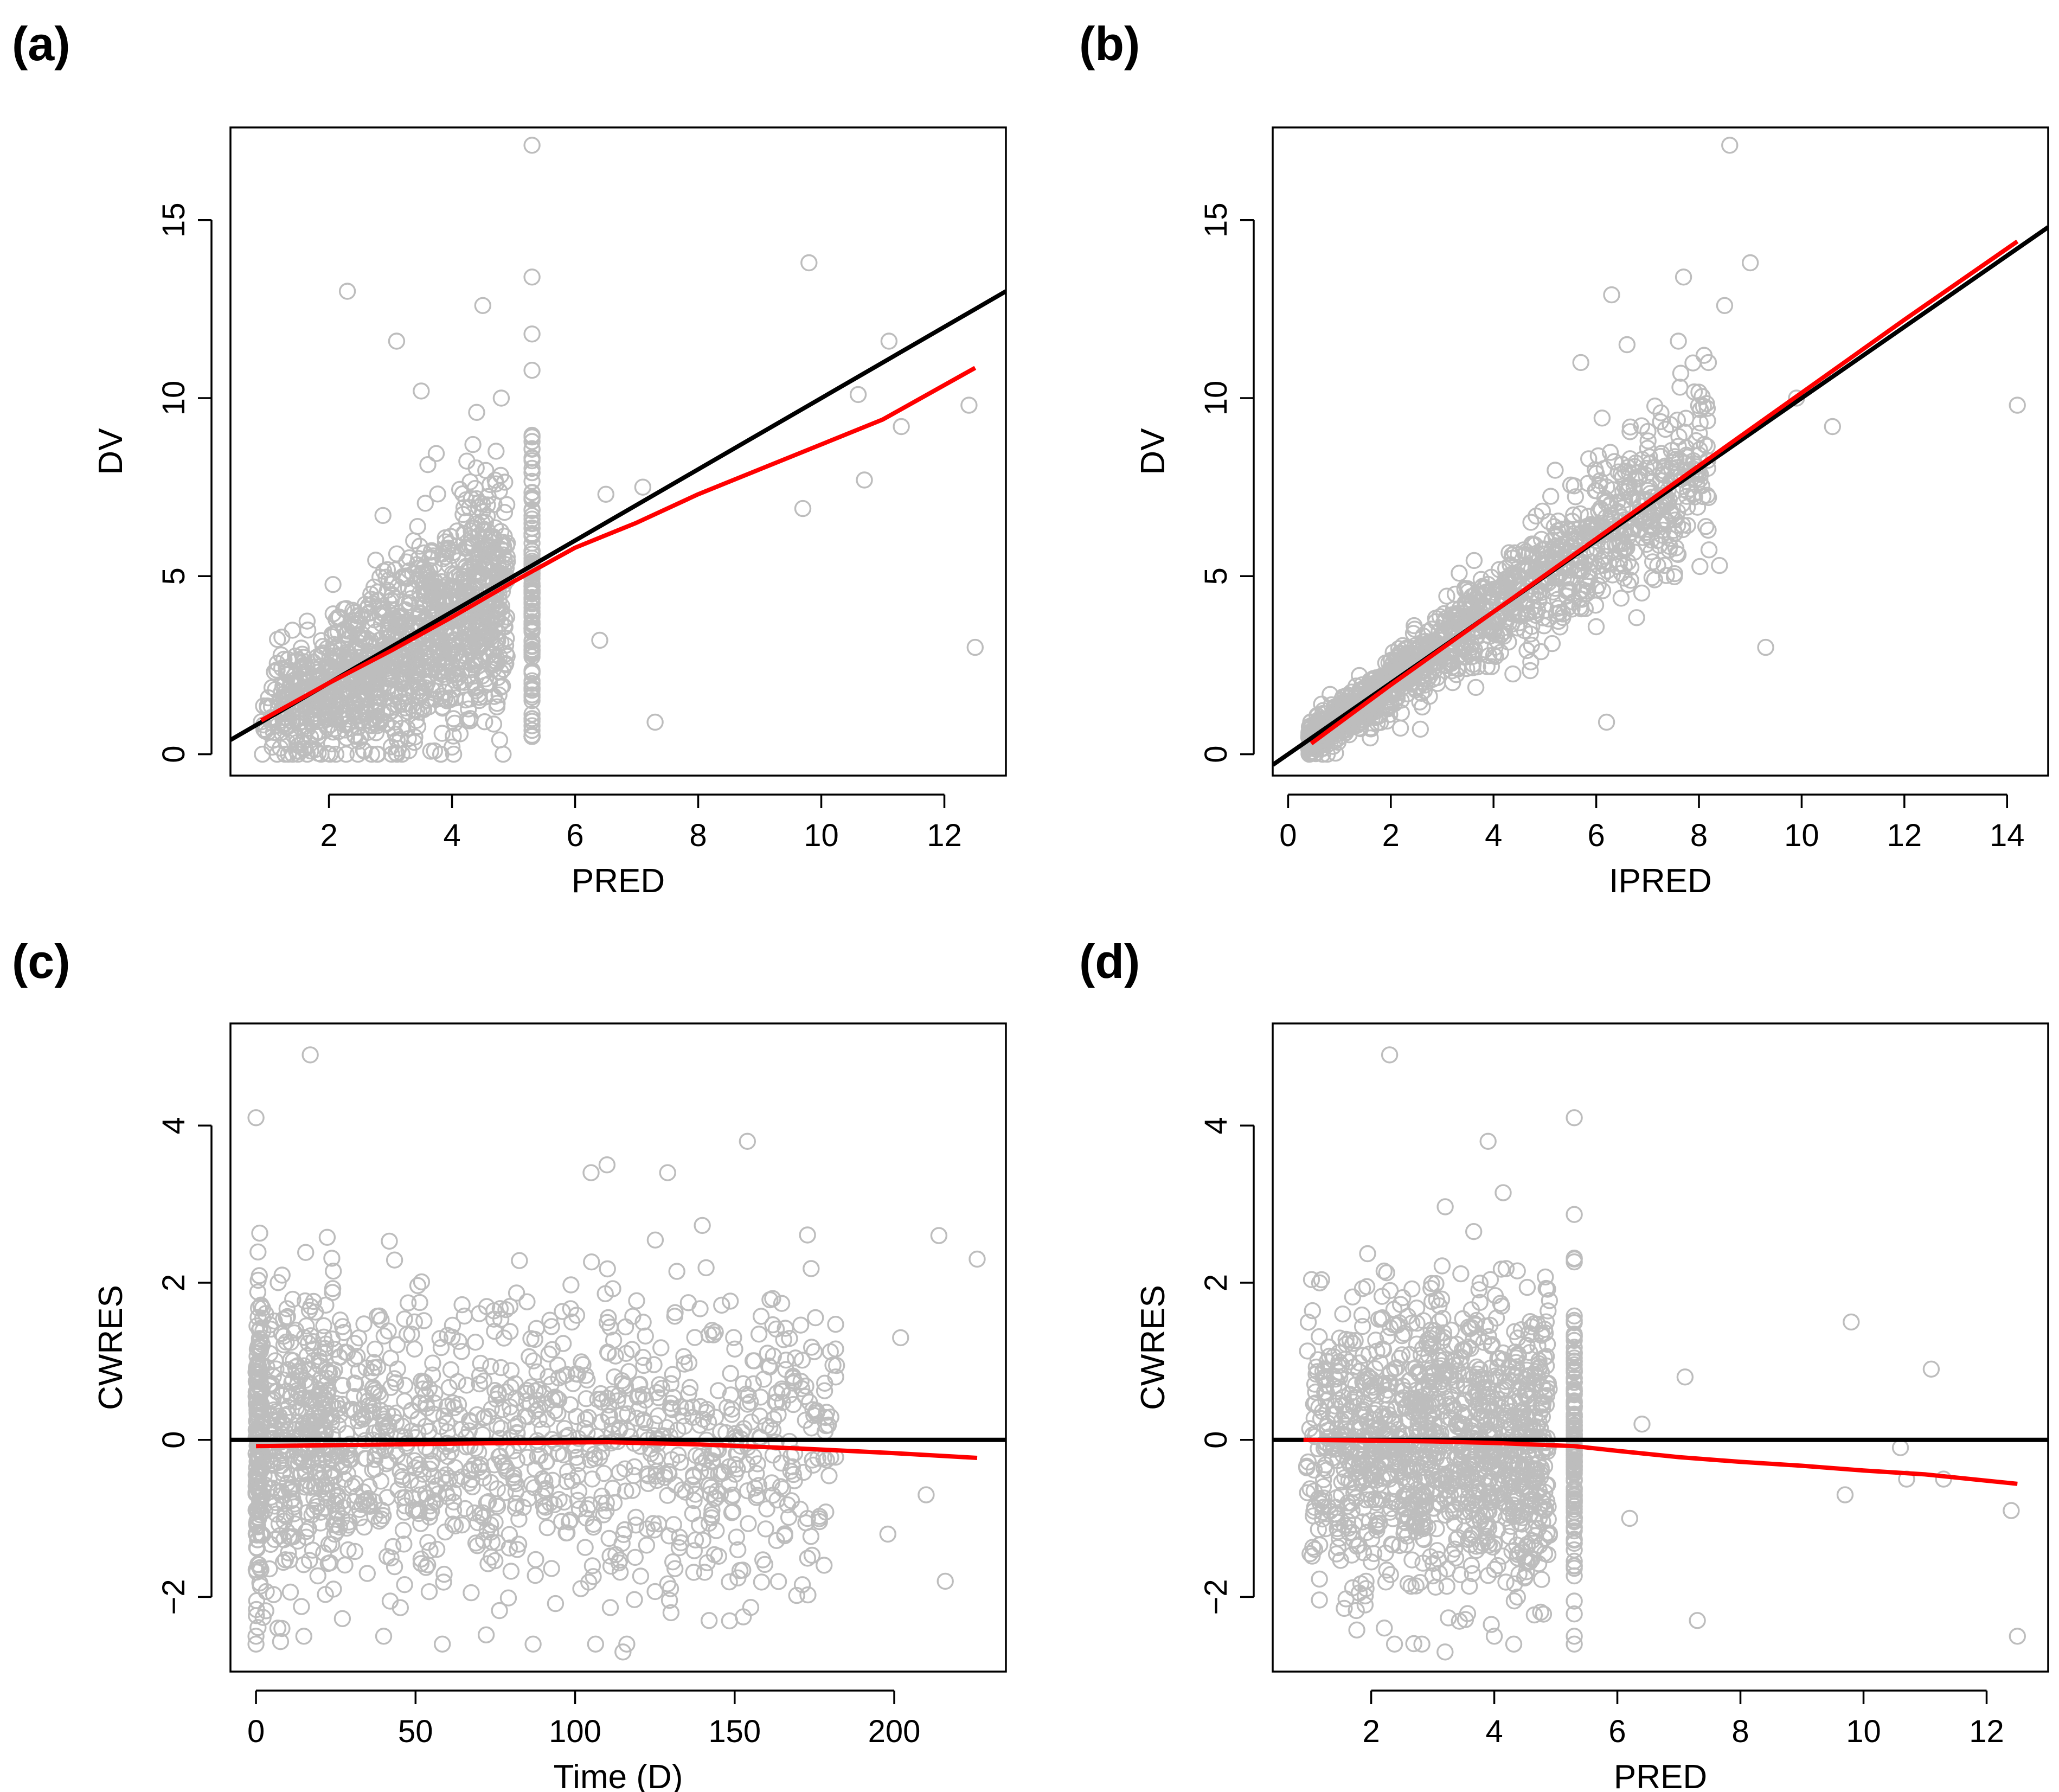  What do you see at coordinates (618, 450) in the screenshot?
I see `points-group` at bounding box center [618, 450].